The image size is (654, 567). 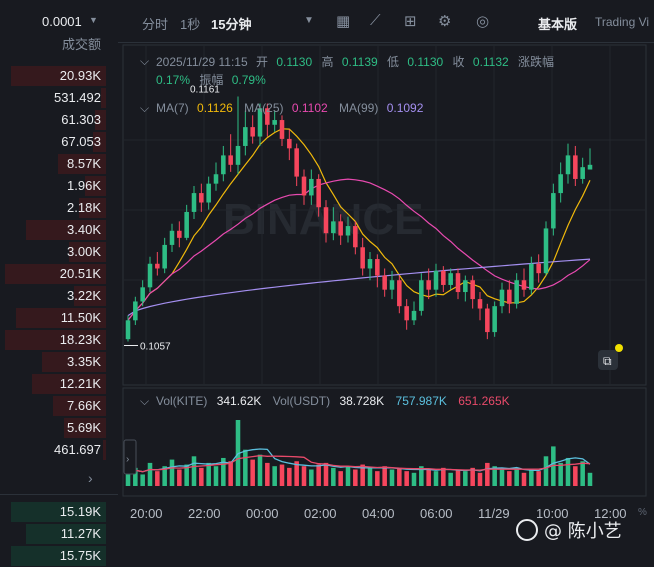 What do you see at coordinates (410, 21) in the screenshot?
I see `candle-style-icon: ⊞` at bounding box center [410, 21].